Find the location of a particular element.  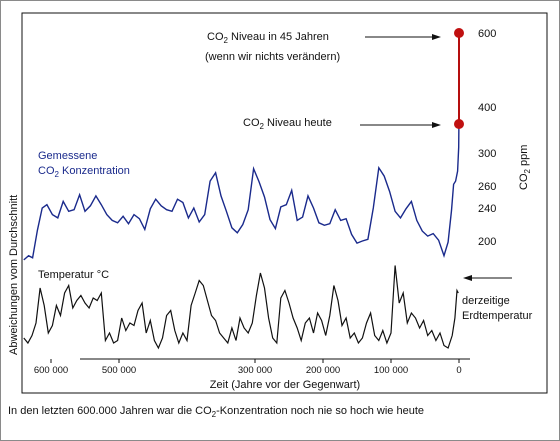

y-tick-label: 400 is located at coordinates (487, 108).